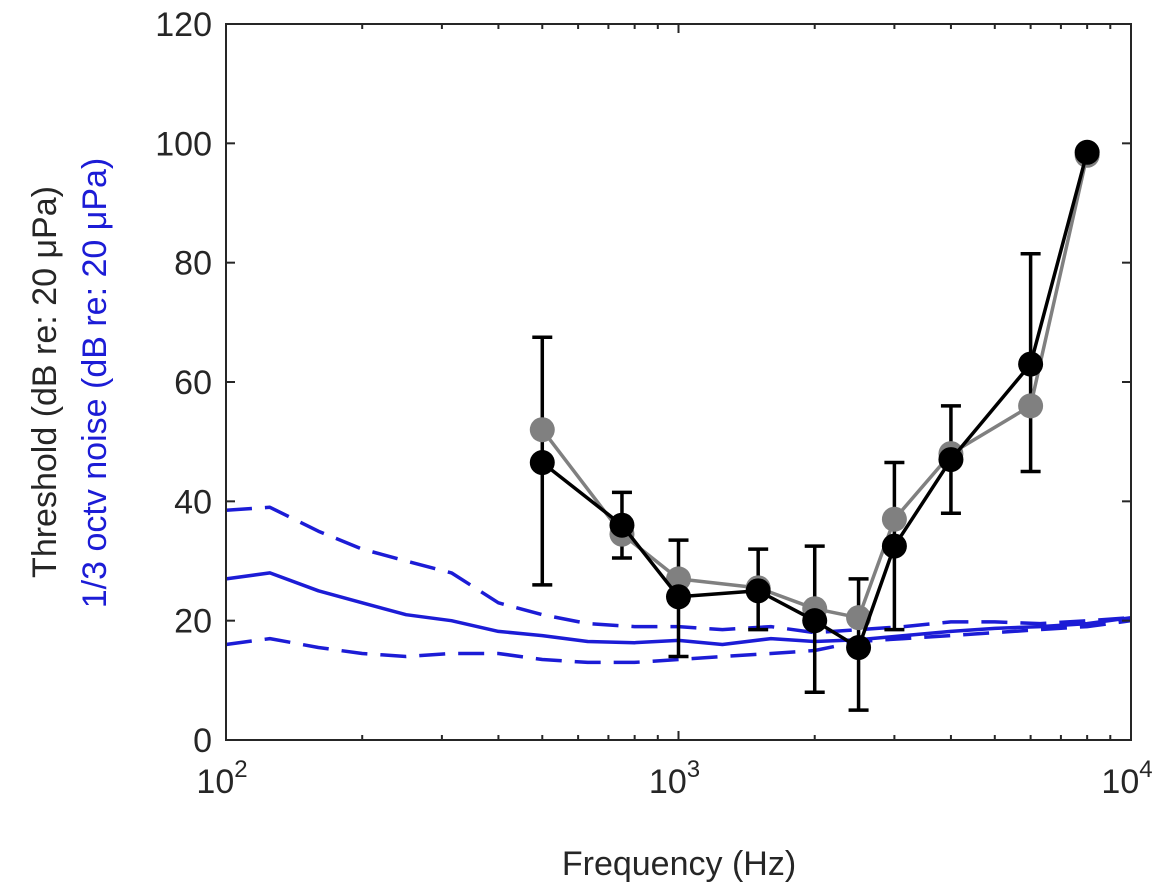 This screenshot has height=895, width=1176. What do you see at coordinates (183, 144) in the screenshot?
I see `y-tick-label: 100` at bounding box center [183, 144].